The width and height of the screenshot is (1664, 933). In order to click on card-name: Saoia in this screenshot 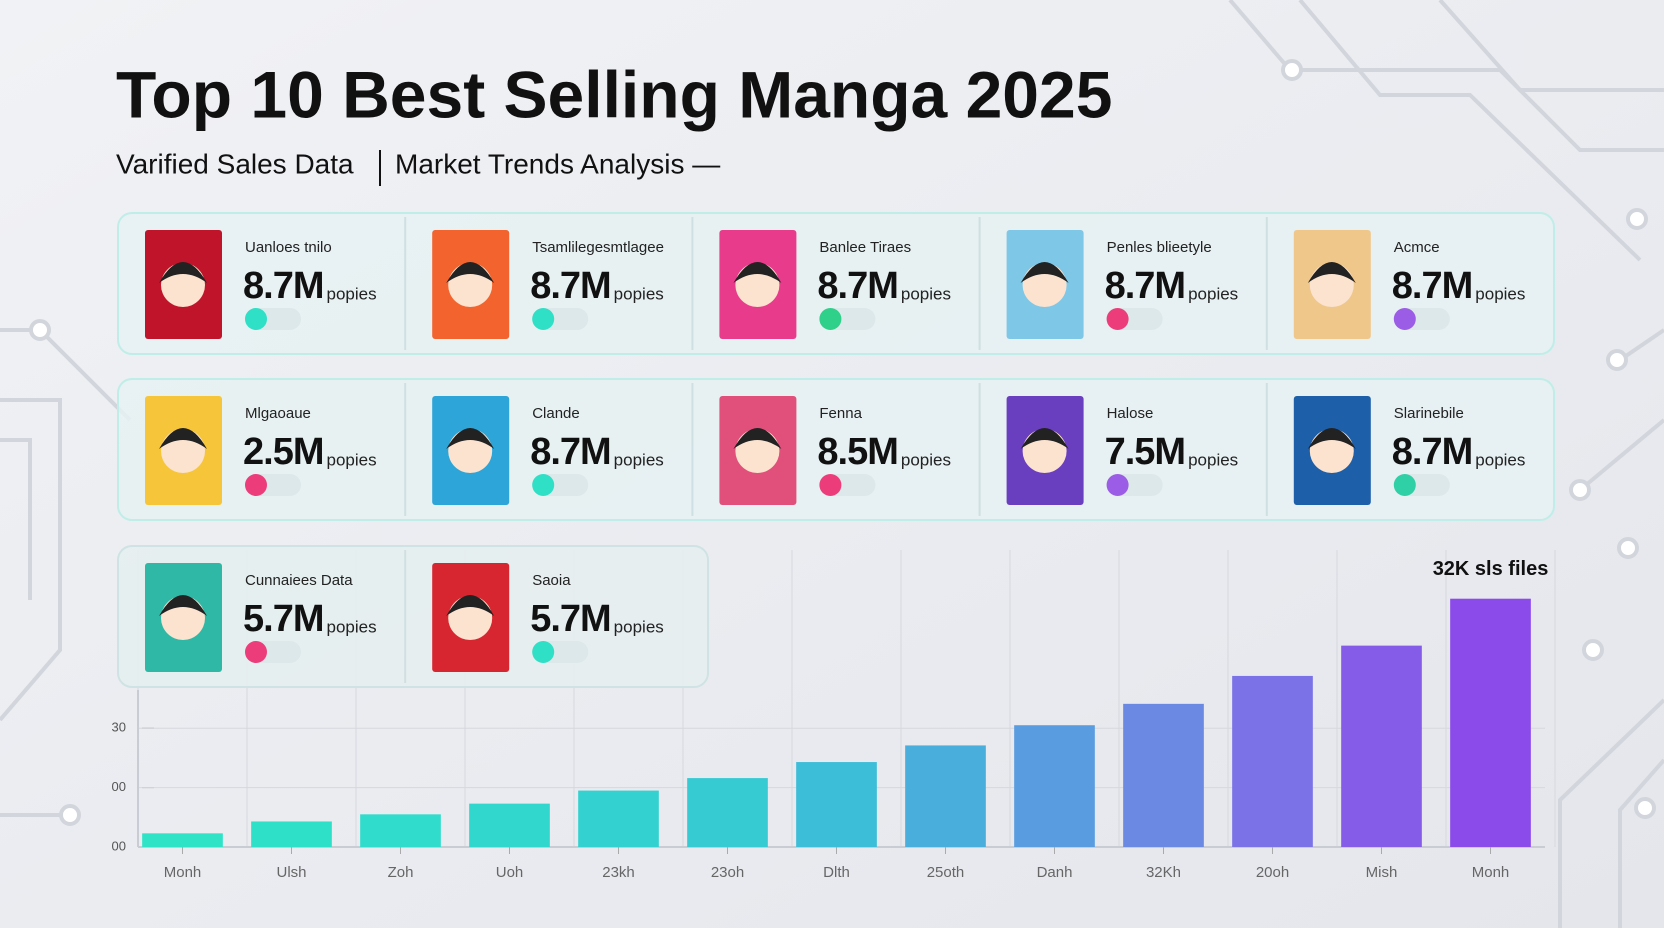, I will do `click(551, 580)`.